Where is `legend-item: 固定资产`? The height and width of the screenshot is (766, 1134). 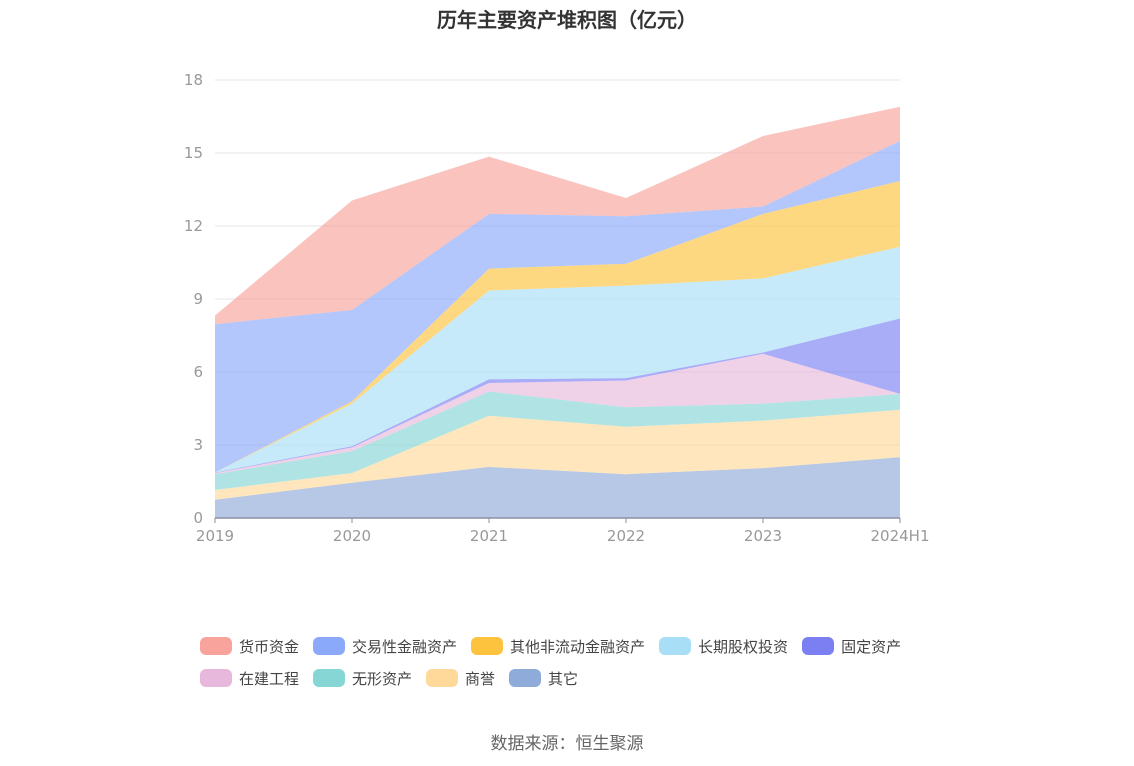 legend-item: 固定资产 is located at coordinates (851, 646).